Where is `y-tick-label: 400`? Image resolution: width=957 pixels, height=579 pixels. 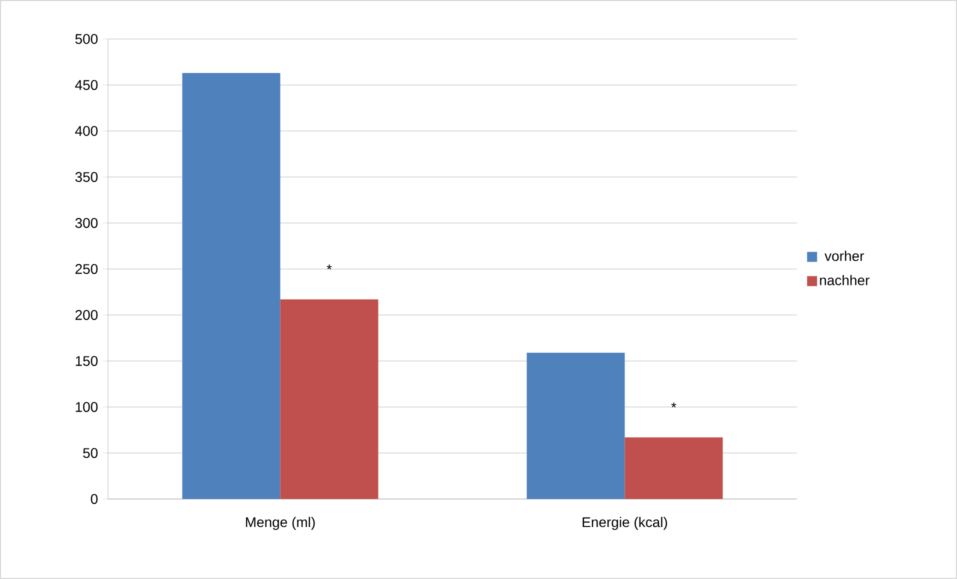 y-tick-label: 400 is located at coordinates (86, 131).